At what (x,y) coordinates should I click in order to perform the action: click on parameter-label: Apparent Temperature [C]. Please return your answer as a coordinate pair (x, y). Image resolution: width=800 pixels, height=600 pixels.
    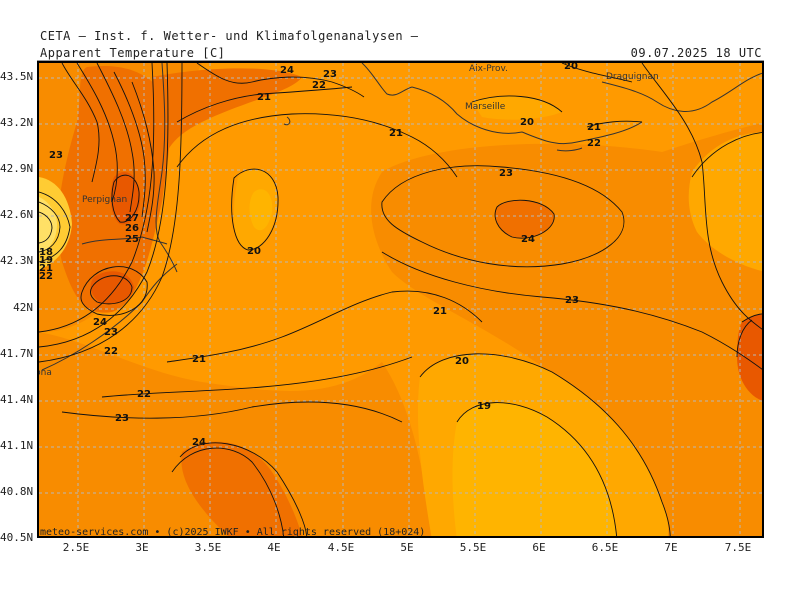
    Looking at the image, I should click on (133, 53).